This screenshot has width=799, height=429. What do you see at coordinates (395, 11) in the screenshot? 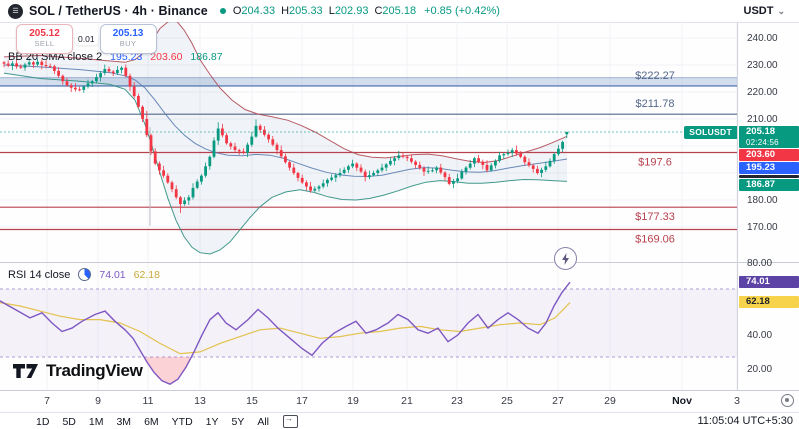
I see `ohlc-c: C205.18` at bounding box center [395, 11].